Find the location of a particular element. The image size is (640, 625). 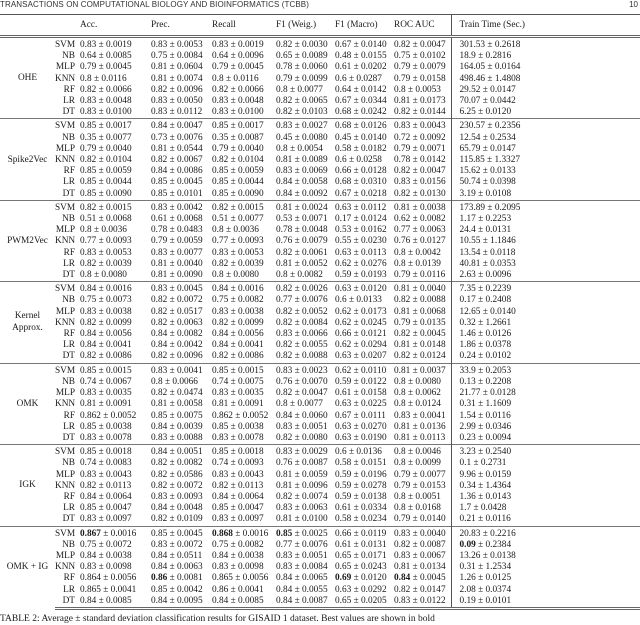

metric-cell: 0.78 ± 0.0060 is located at coordinates (302, 67).